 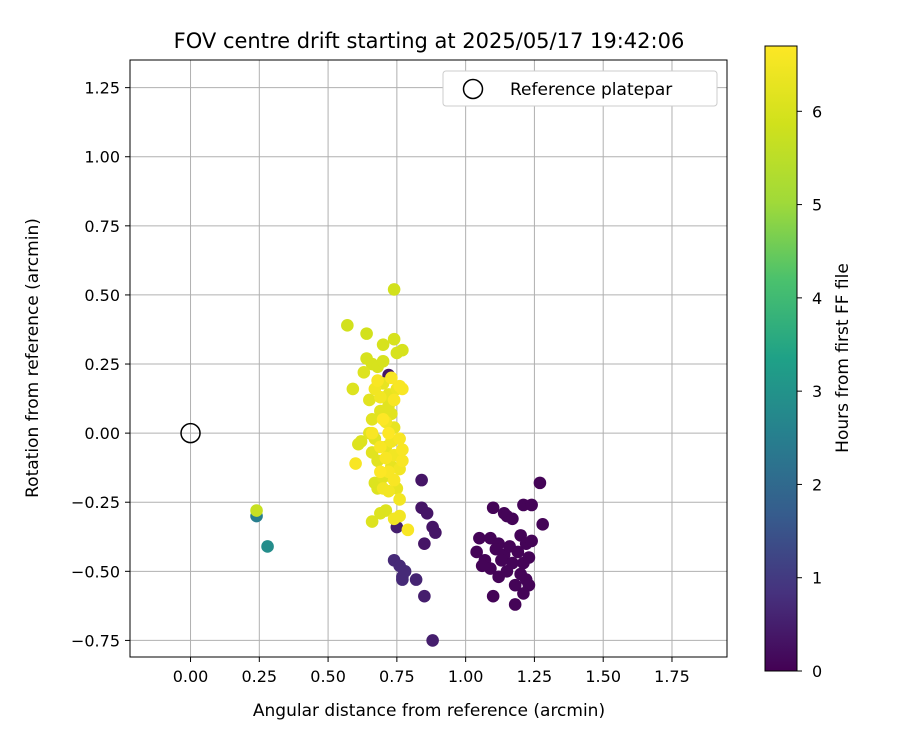 I want to click on x-tick-label: 0.50, so click(x=328, y=676).